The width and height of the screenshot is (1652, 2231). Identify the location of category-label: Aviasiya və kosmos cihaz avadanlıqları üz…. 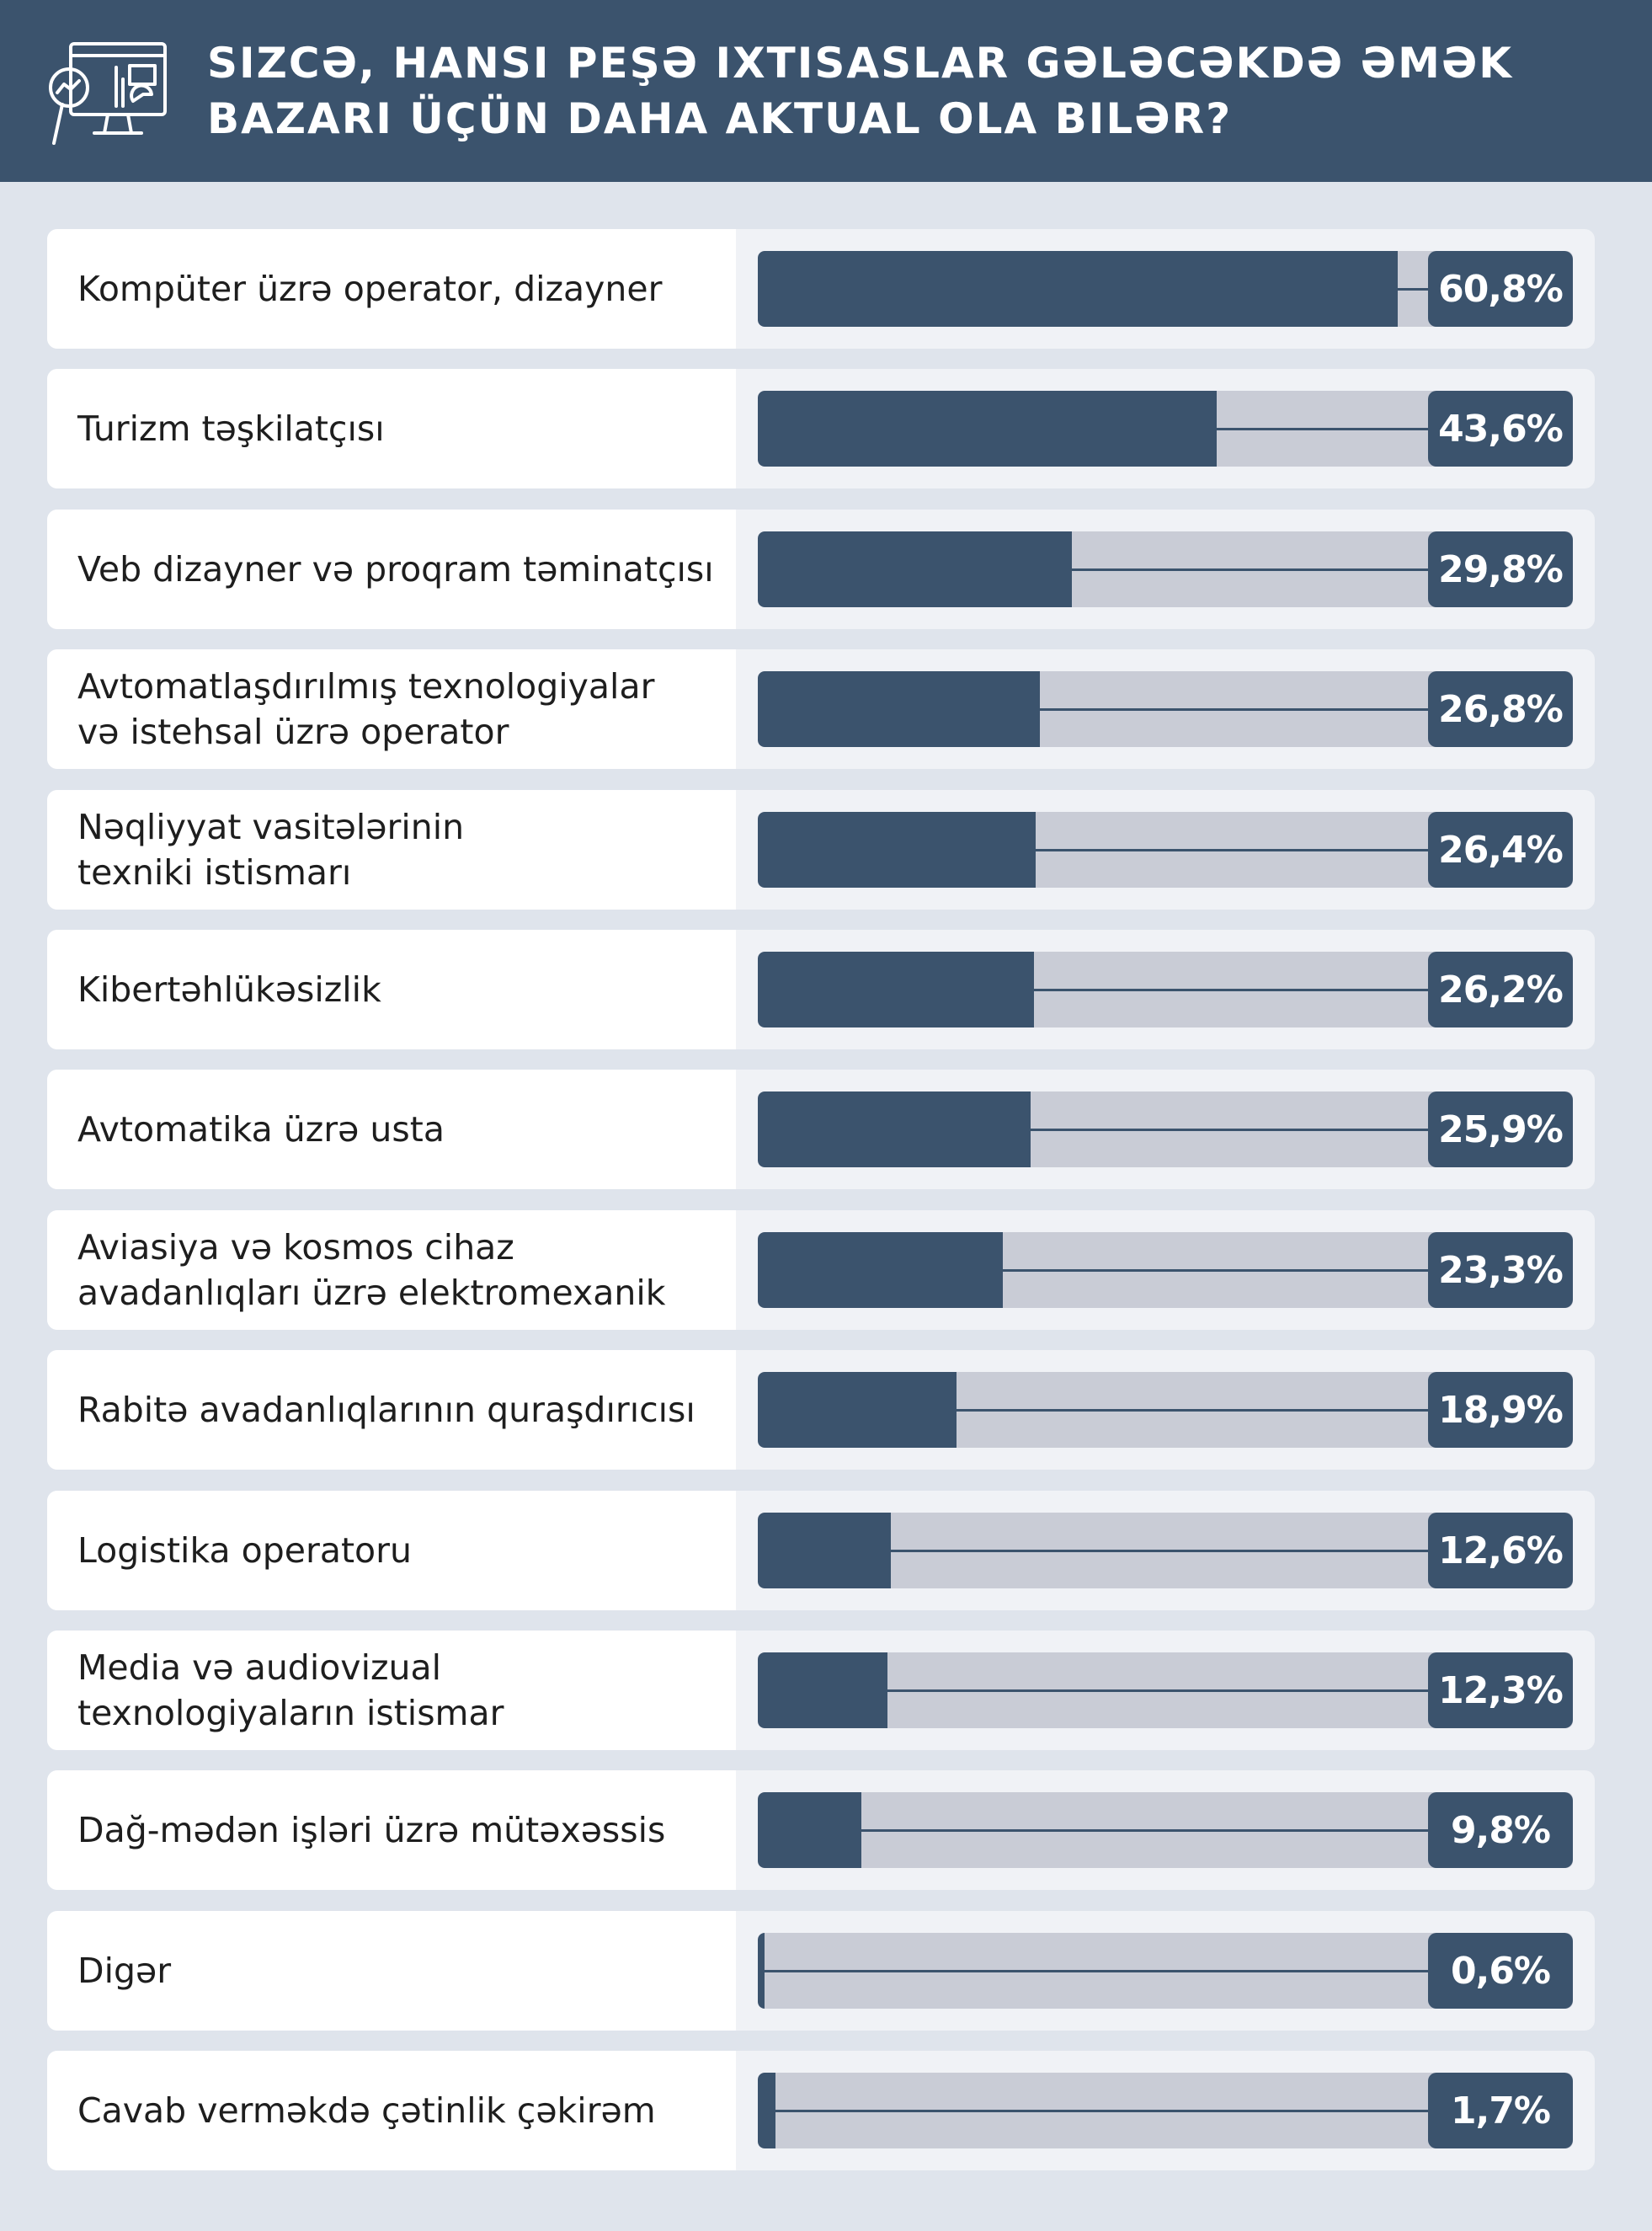
(365, 1270).